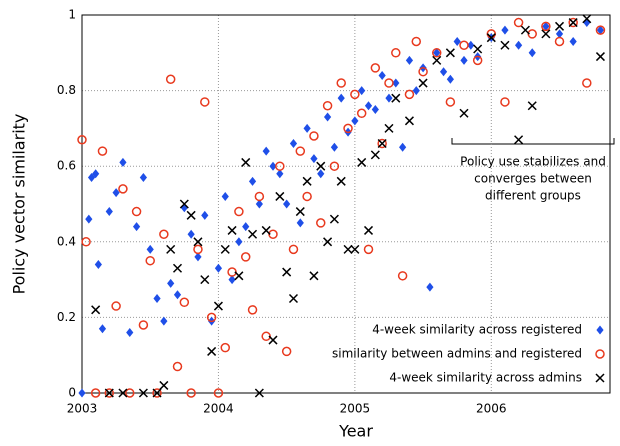  I want to click on annotation: converges between, so click(533, 179).